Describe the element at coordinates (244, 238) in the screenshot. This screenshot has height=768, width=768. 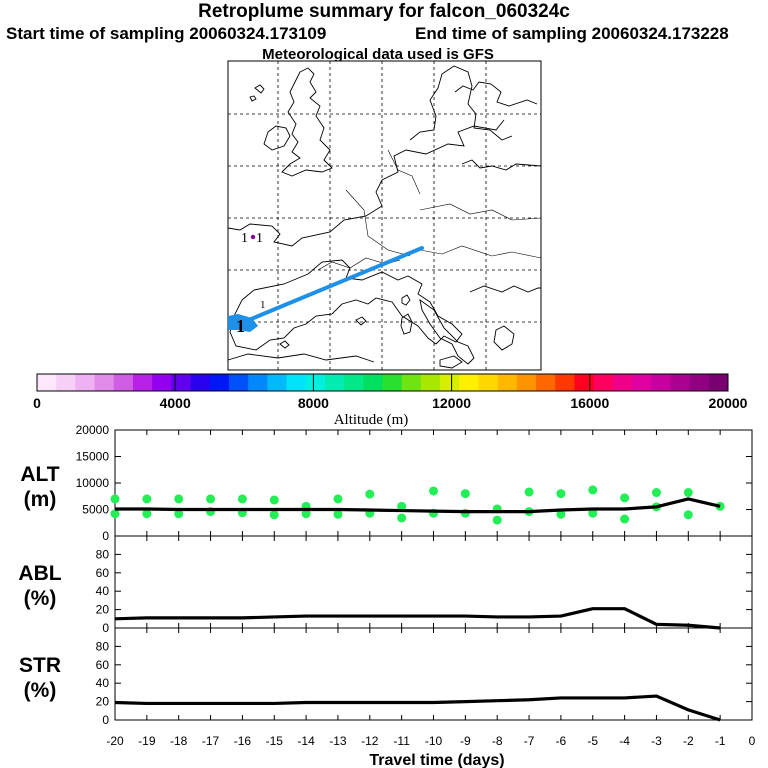
I see `map-marker-1: 1` at that location.